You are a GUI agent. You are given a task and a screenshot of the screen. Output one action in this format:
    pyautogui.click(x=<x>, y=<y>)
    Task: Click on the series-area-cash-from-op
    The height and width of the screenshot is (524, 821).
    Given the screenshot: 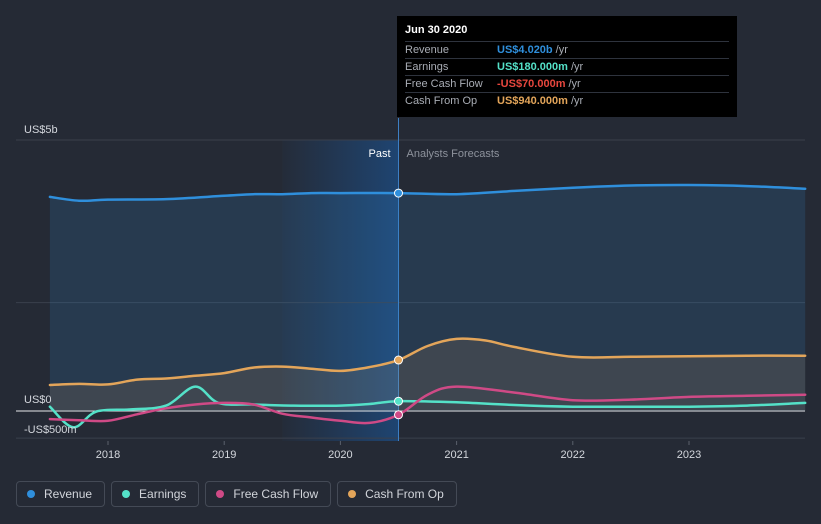 What is the action you would take?
    pyautogui.click(x=427, y=374)
    